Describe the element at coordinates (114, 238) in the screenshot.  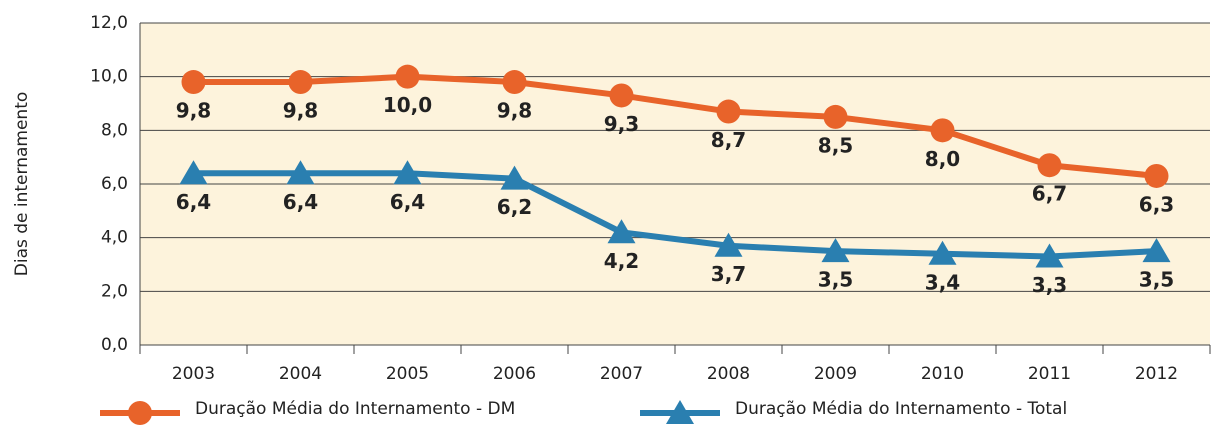
I see `y-tick-label: 4,0` at that location.